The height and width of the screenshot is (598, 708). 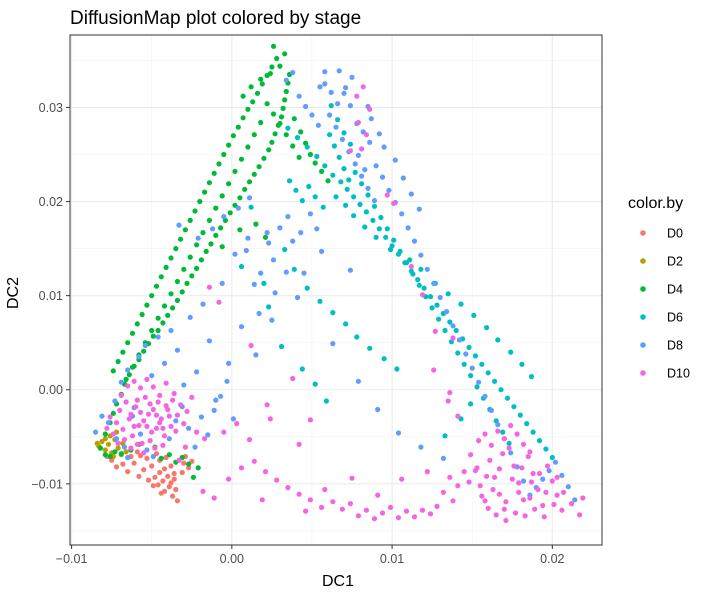 I want to click on chart-title: DiffusionMap plot colored by stage, so click(x=215, y=18).